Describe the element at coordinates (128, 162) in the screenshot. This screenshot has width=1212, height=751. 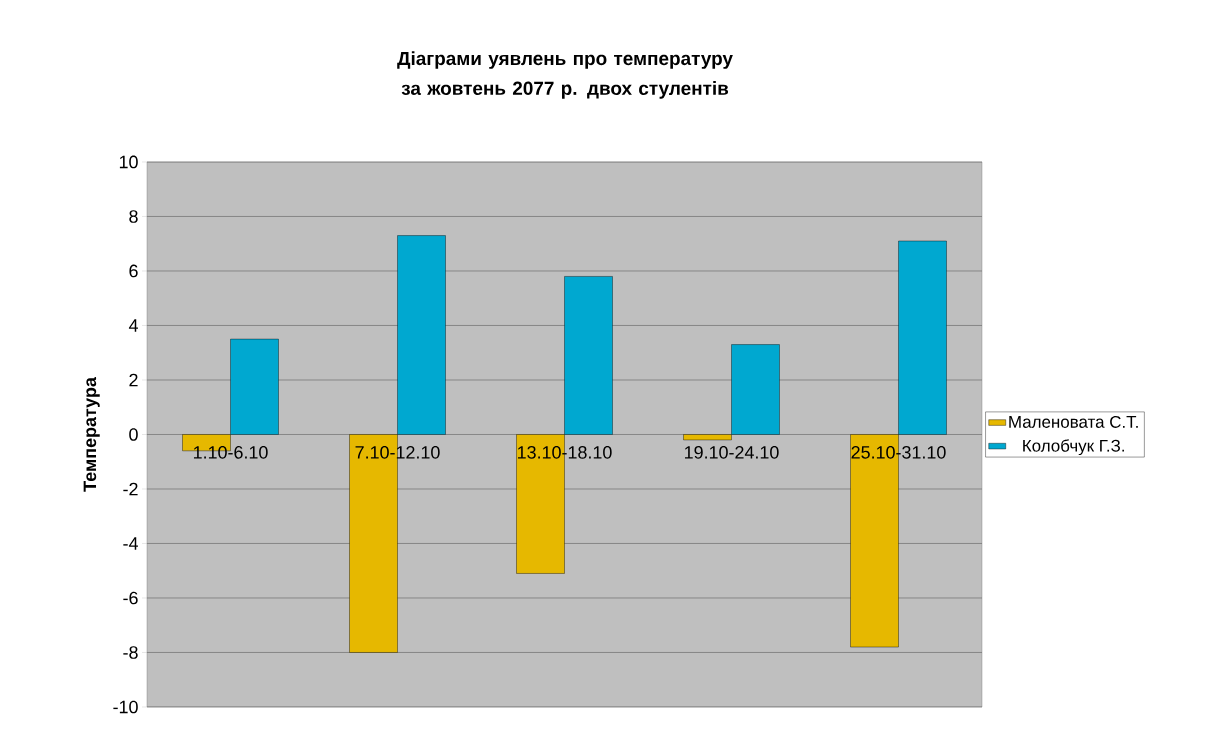
I see `y-tick-label: 10` at that location.